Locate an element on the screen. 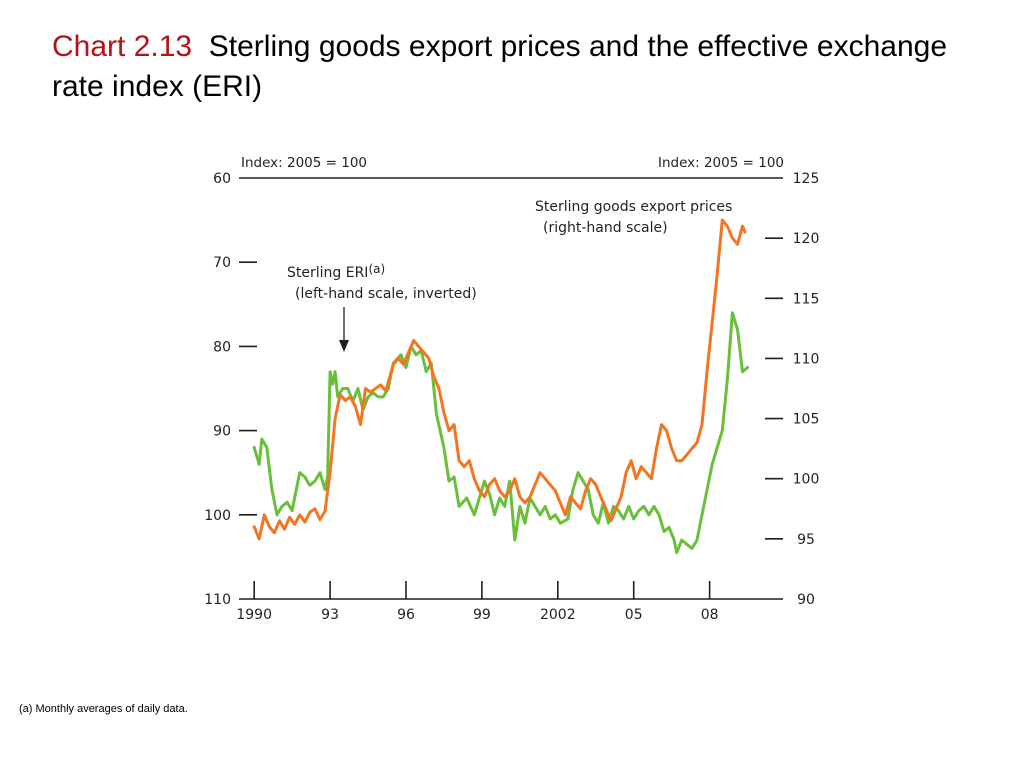  left-axis-tick-label: 100 is located at coordinates (217, 516).